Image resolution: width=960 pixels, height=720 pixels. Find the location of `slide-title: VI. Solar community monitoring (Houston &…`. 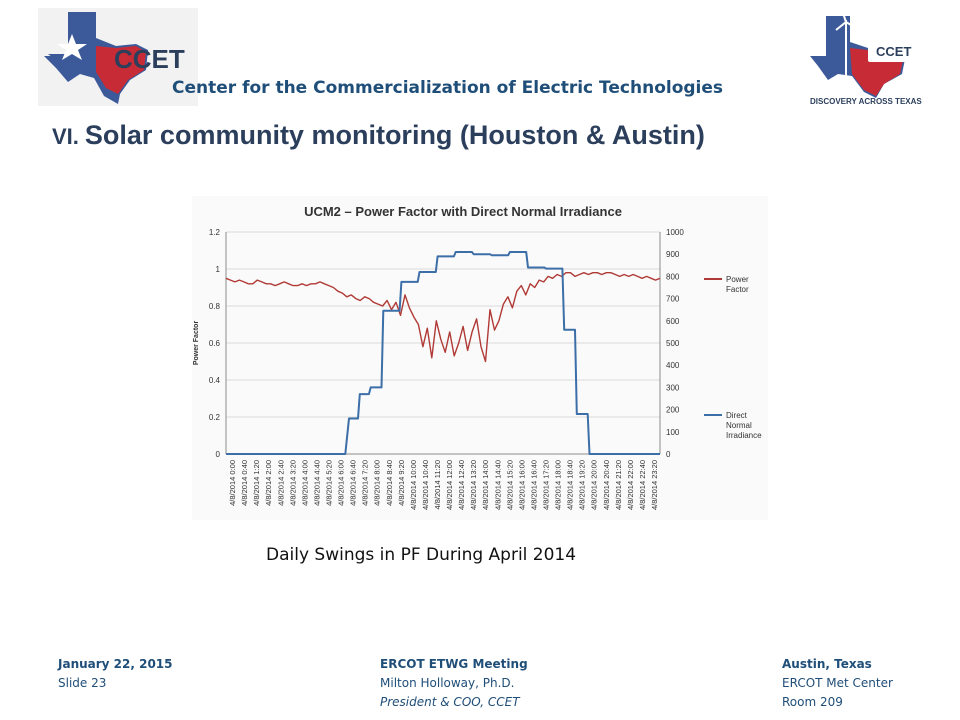

slide-title: VI. Solar community monitoring (Houston &… is located at coordinates (378, 135).